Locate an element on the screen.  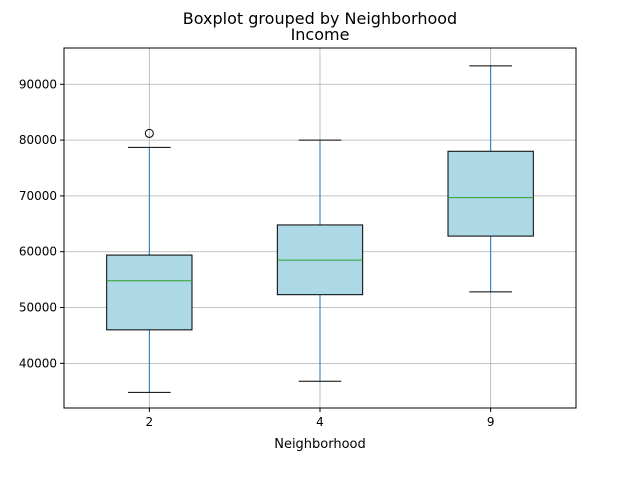
x-tick-label: 9 is located at coordinates (491, 422).